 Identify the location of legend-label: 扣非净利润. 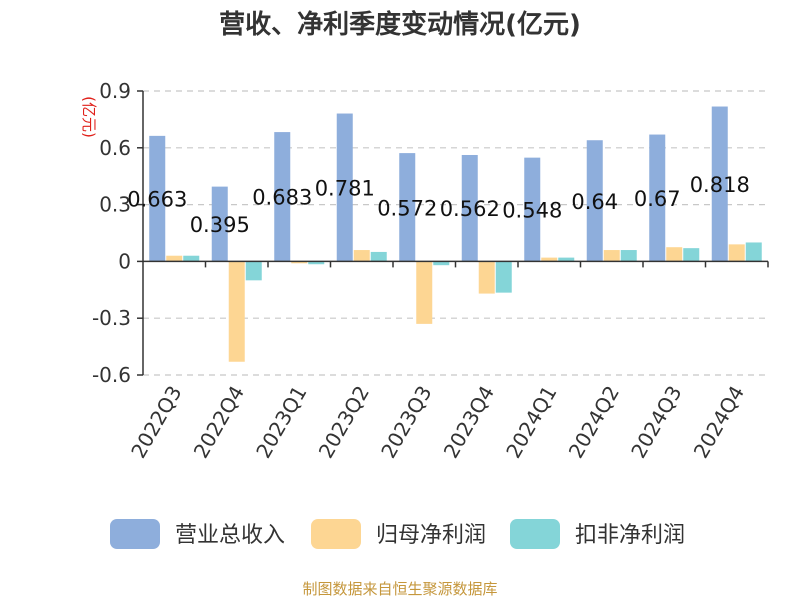
(630, 535).